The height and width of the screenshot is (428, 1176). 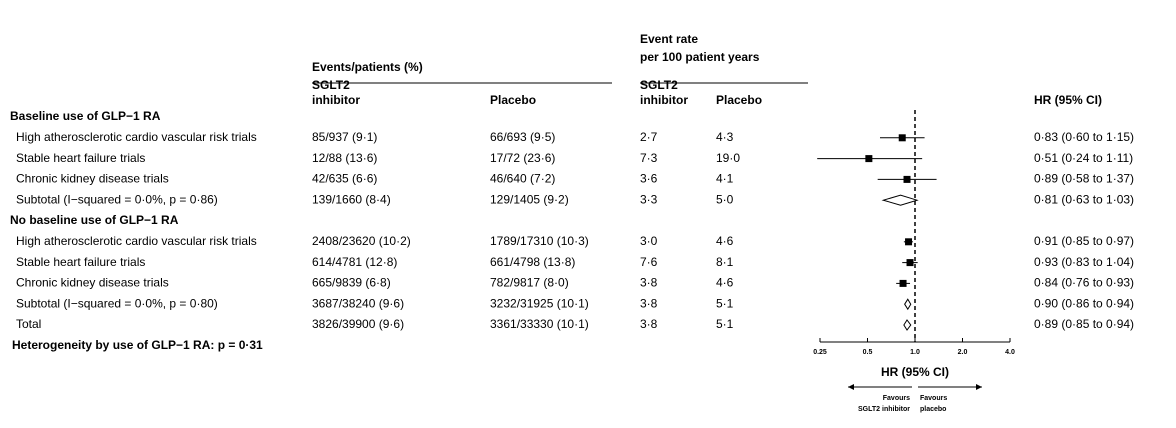 I want to click on events-placebo: 782/9817 (8·0), so click(x=529, y=283).